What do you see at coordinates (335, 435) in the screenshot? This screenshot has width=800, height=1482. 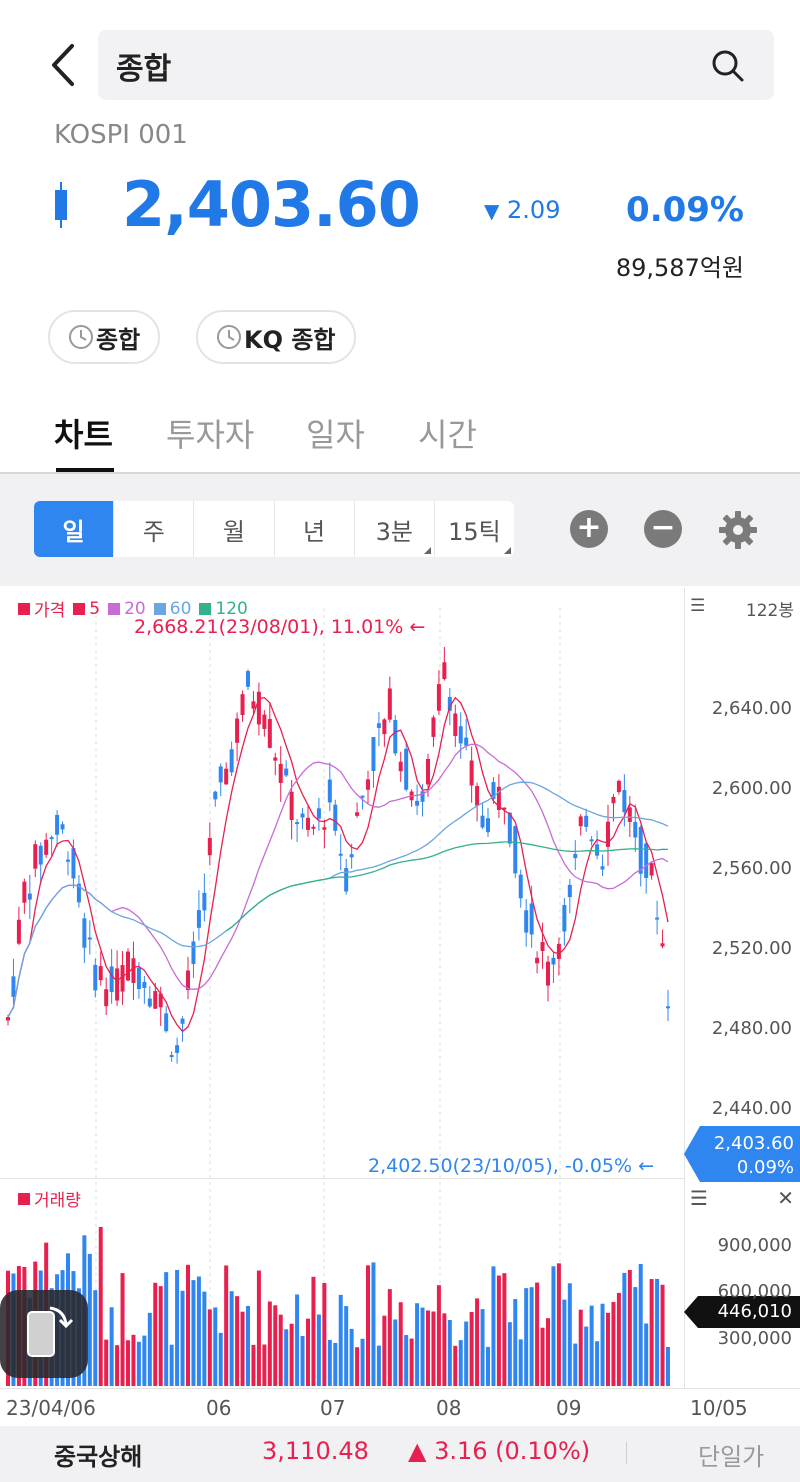 I see `tab-daily: 일자` at bounding box center [335, 435].